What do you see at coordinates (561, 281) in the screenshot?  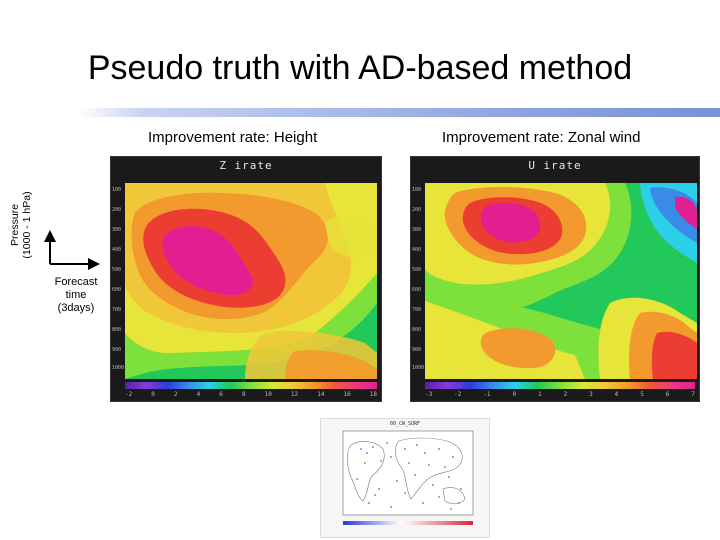 I see `zonal-wind-contour-field` at bounding box center [561, 281].